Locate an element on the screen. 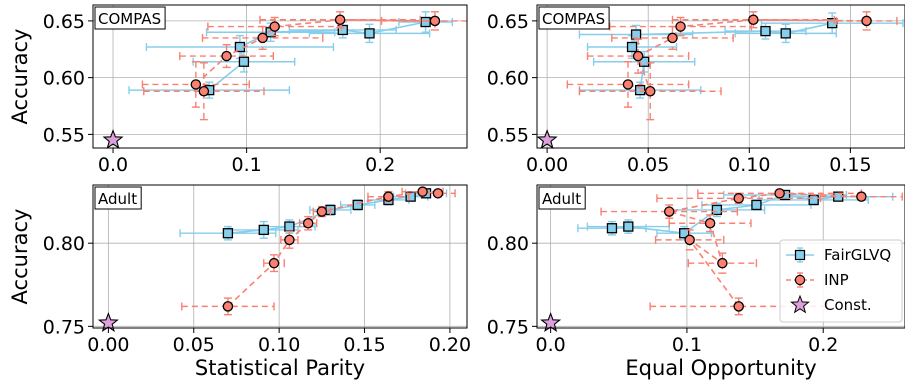 This screenshot has width=905, height=386. x-axis-label: Equal Opportunity is located at coordinates (720, 368).